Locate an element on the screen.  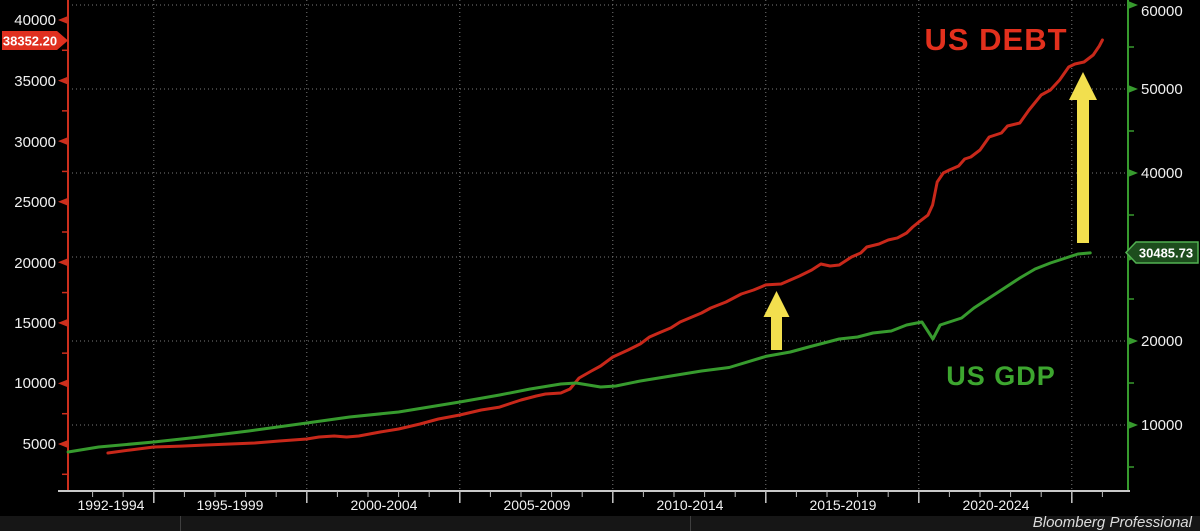
right-axis-ticks is located at coordinates (1133, 234).